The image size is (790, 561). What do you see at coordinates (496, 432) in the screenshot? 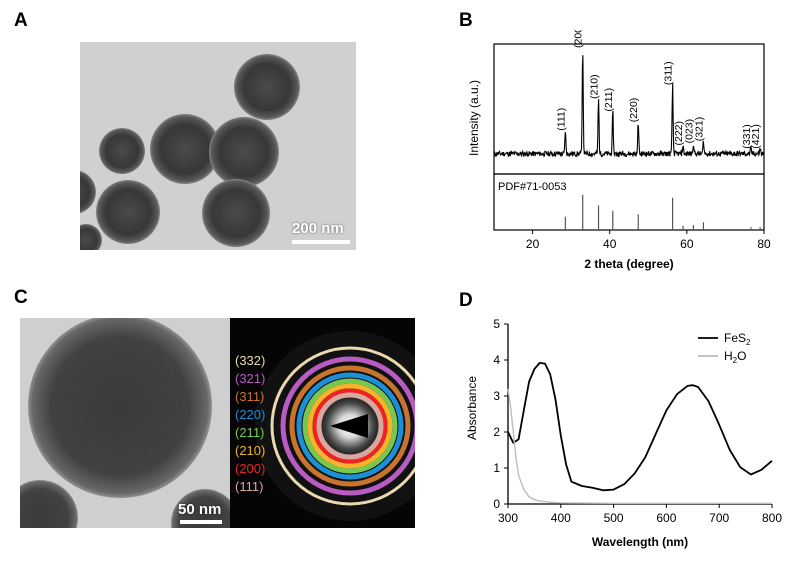
I see `abs-y-tick-label: 2` at bounding box center [496, 432].